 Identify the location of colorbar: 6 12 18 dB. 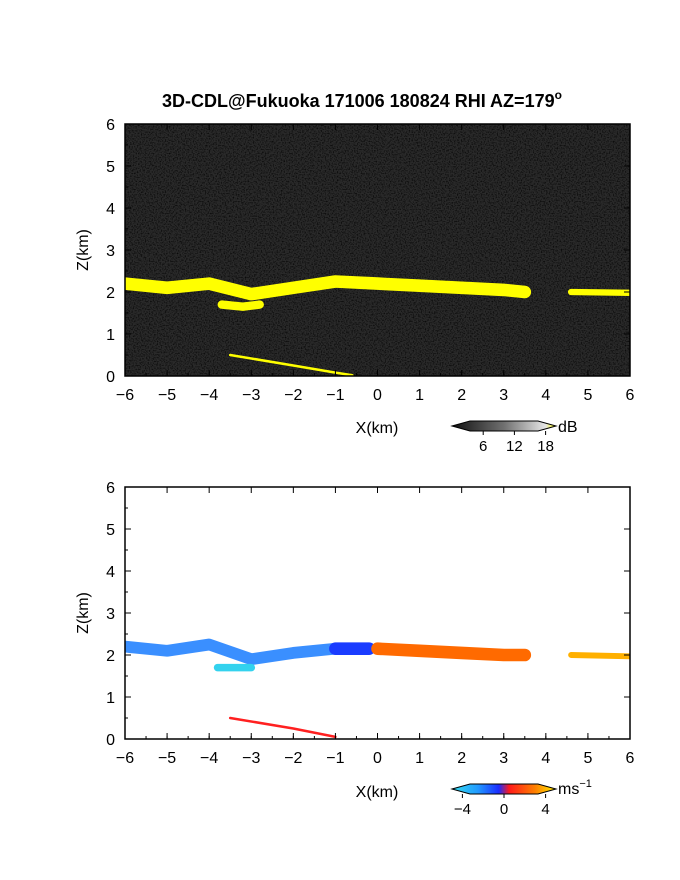
(514, 437).